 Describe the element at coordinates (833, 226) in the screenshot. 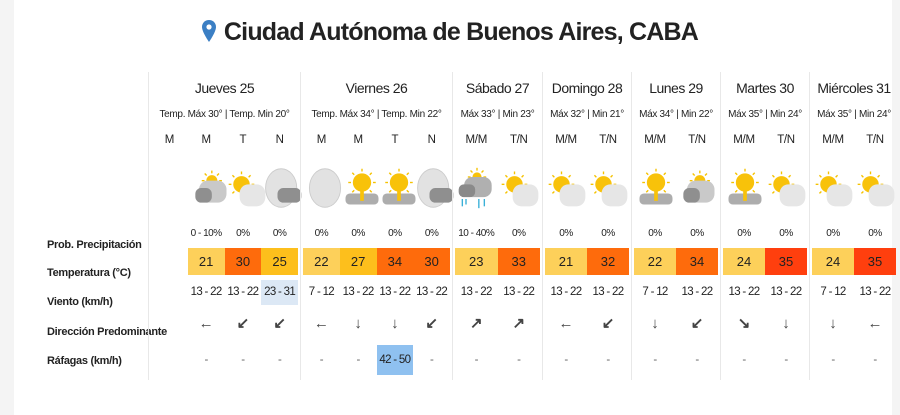

I see `period-slot: M/M 0% 24 7 - 12 ↓ -` at that location.